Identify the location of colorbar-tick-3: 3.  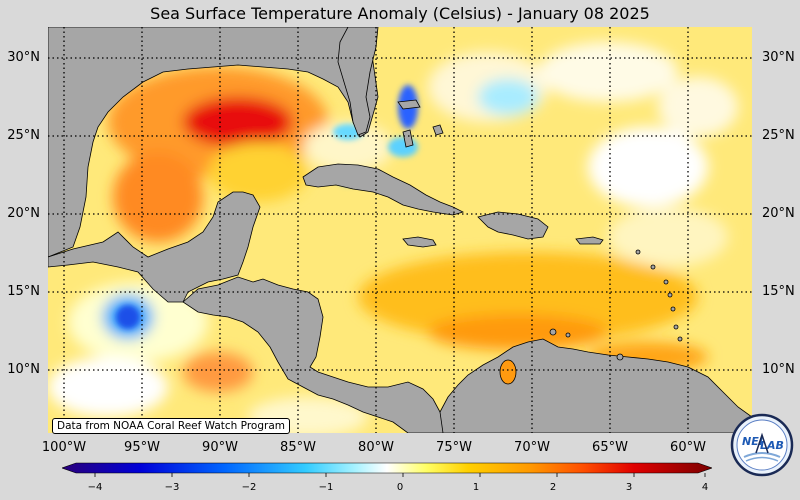
(629, 487).